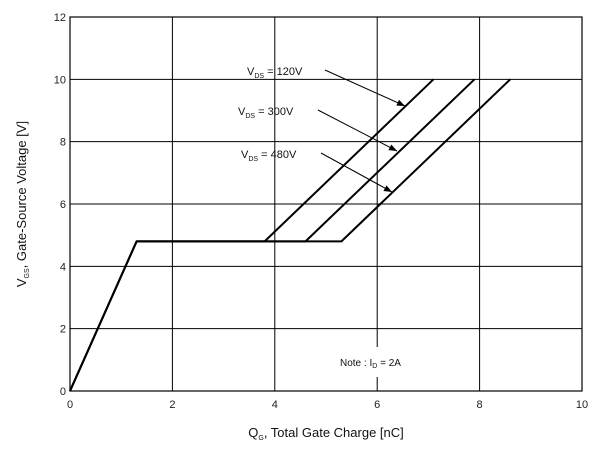 This screenshot has height=450, width=601. What do you see at coordinates (582, 405) in the screenshot?
I see `x-tick-label: 10` at bounding box center [582, 405].